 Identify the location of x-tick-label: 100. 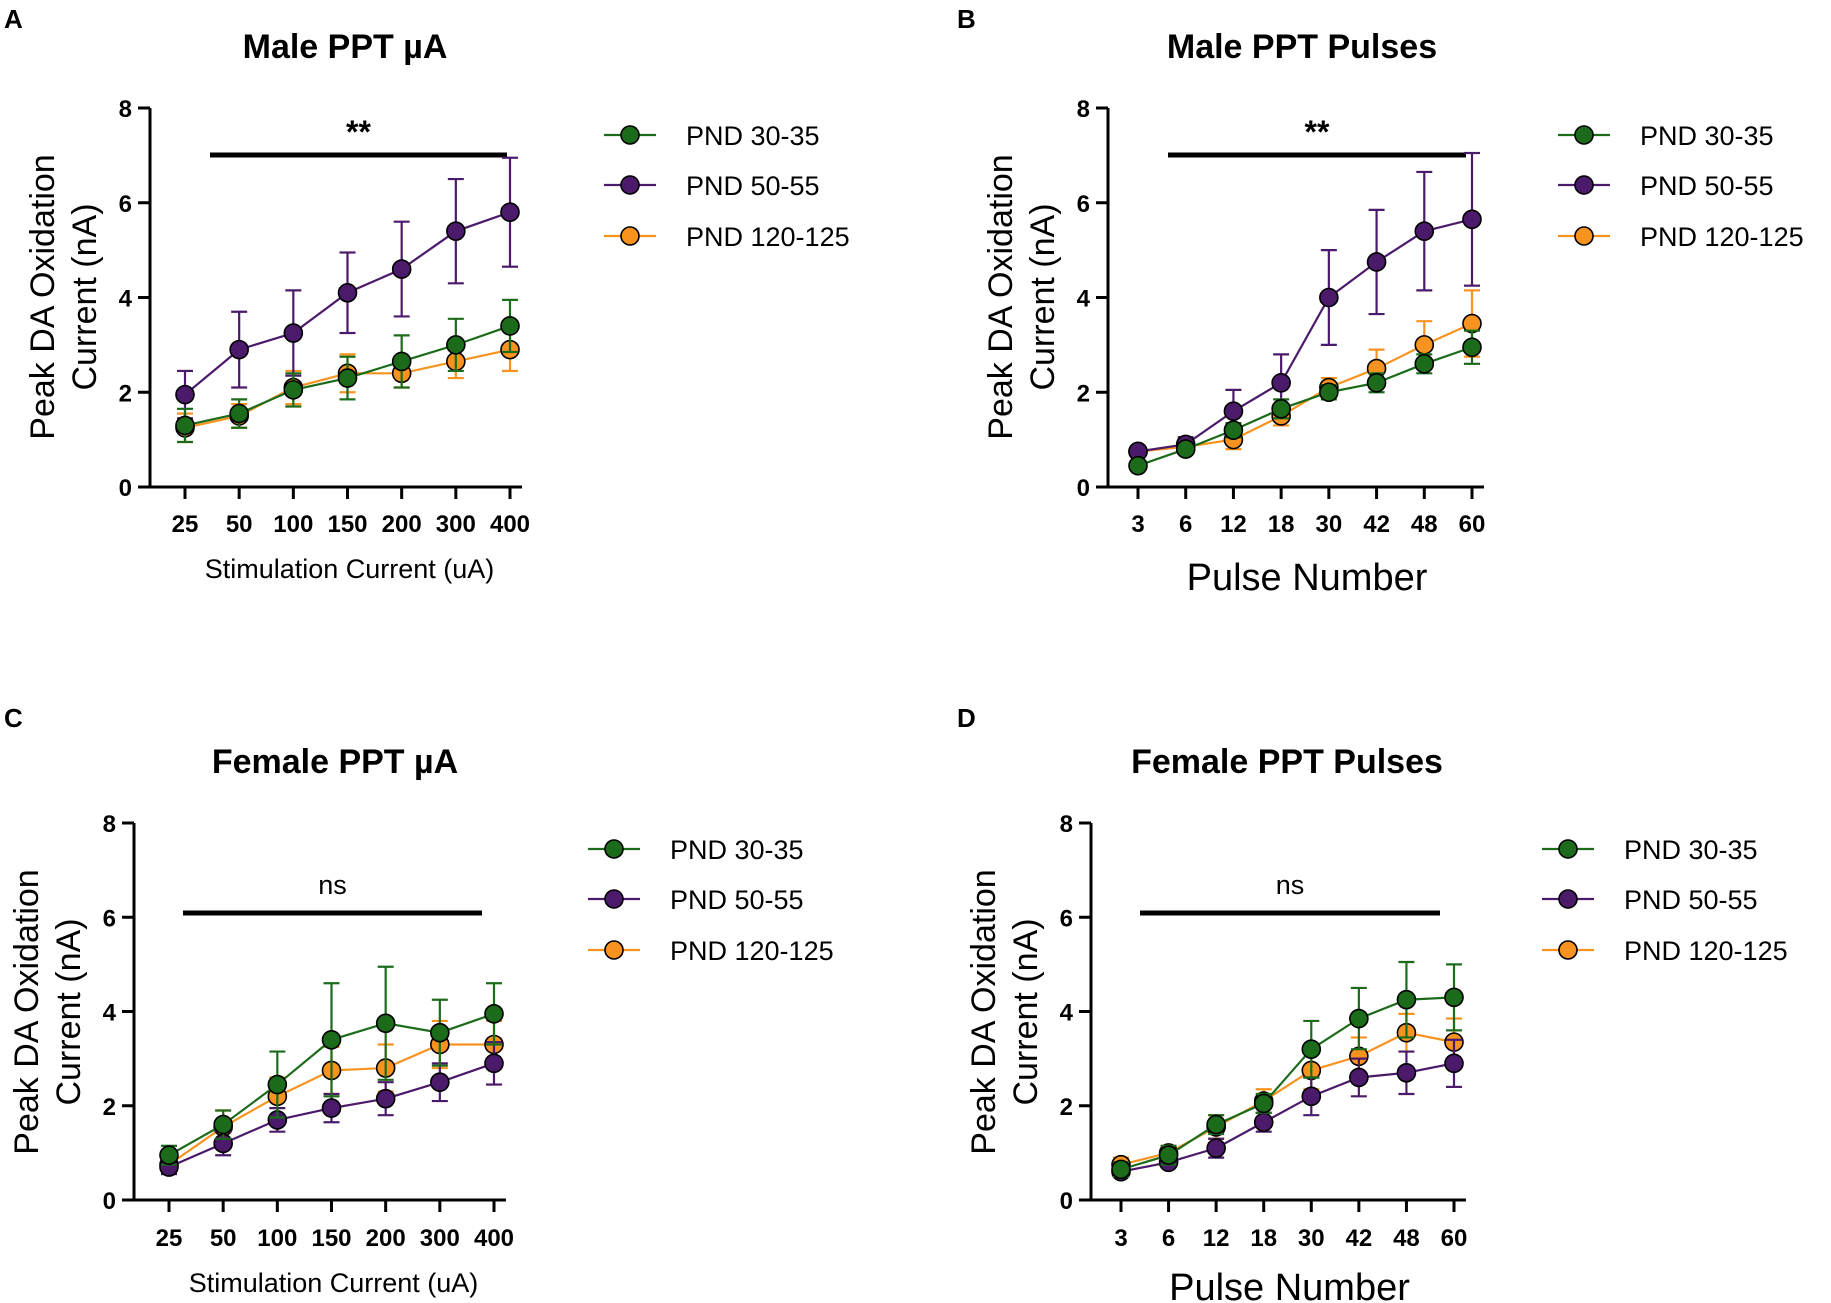
(293, 524).